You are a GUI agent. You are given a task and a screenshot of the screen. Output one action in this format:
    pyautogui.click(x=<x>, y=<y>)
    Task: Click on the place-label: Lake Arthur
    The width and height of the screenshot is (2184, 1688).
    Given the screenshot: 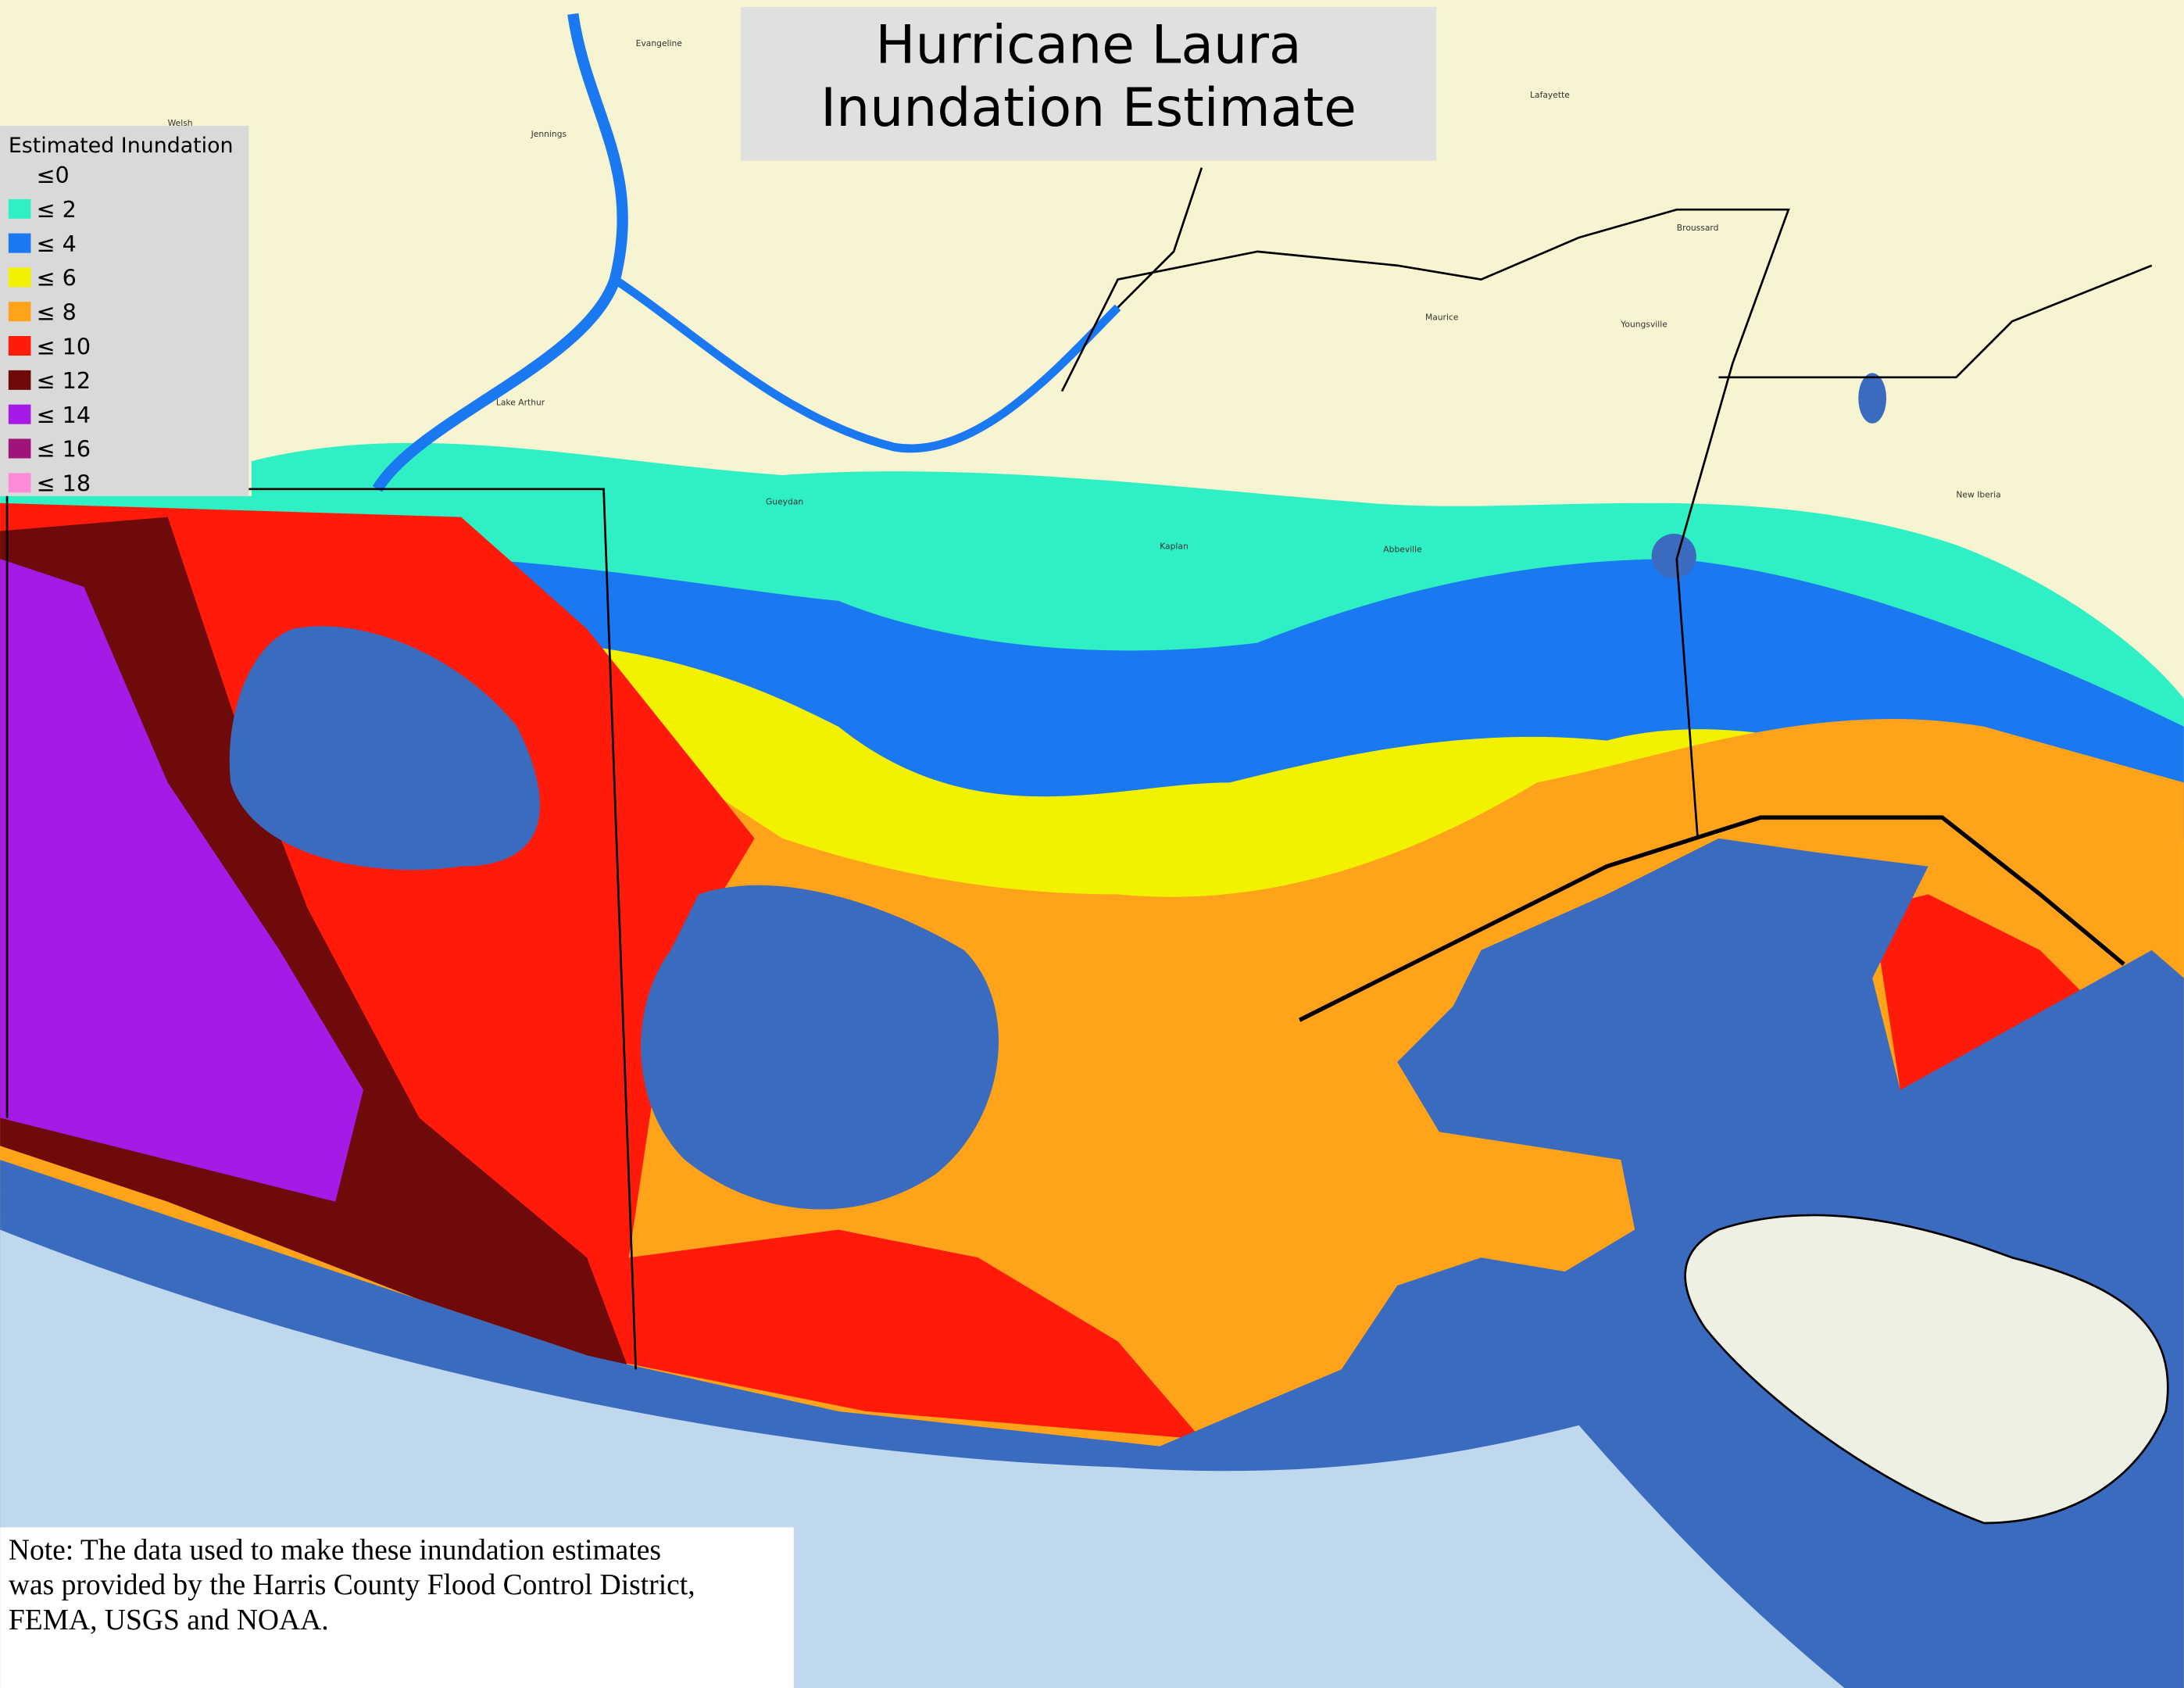 What is the action you would take?
    pyautogui.click(x=520, y=403)
    